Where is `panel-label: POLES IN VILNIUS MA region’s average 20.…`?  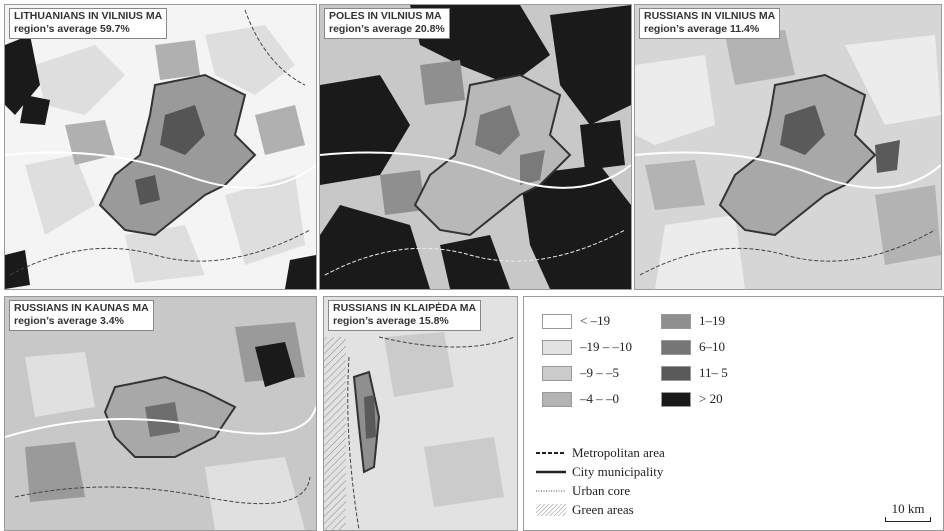
panel-label: POLES IN VILNIUS MA region’s average 20.… is located at coordinates (387, 23).